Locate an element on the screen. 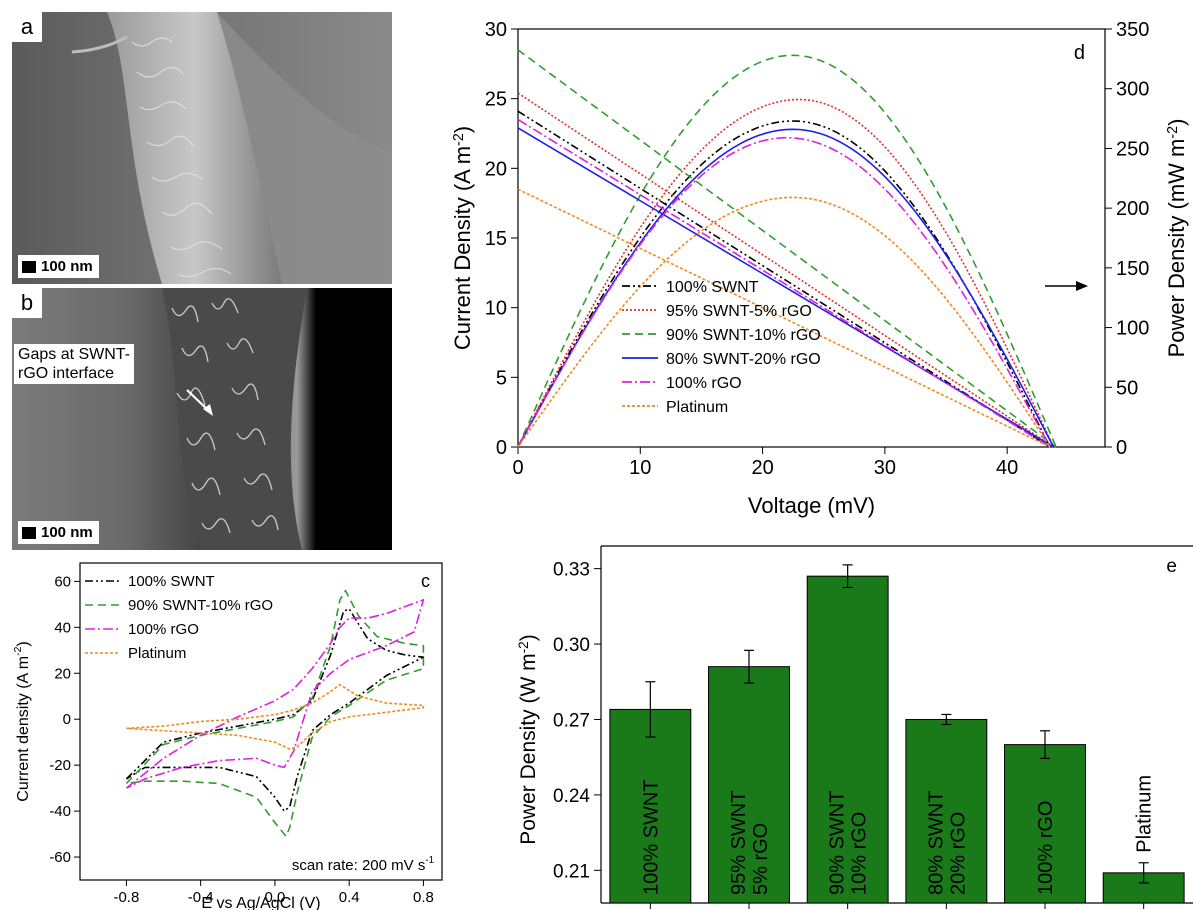  legend-label-c: 100% rGO is located at coordinates (163, 629).